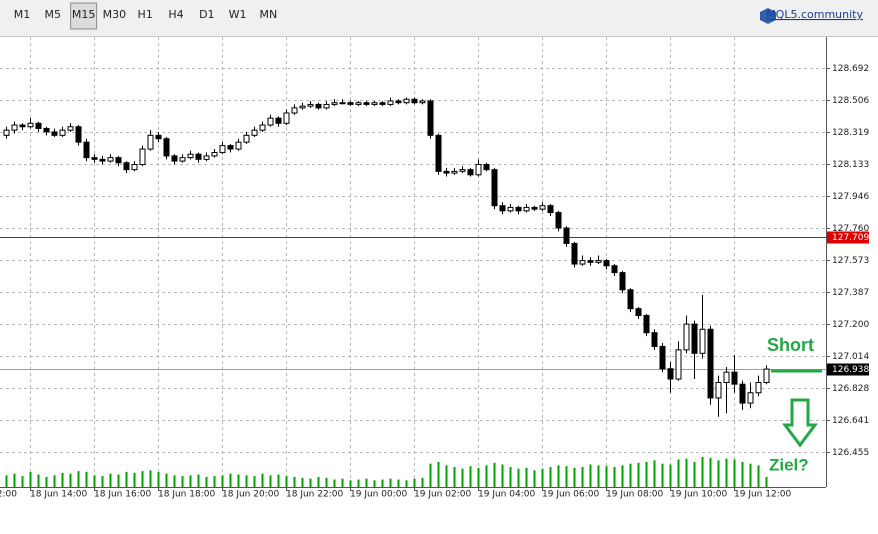 This screenshot has height=534, width=878. I want to click on timeframe-label: H1, so click(145, 14).